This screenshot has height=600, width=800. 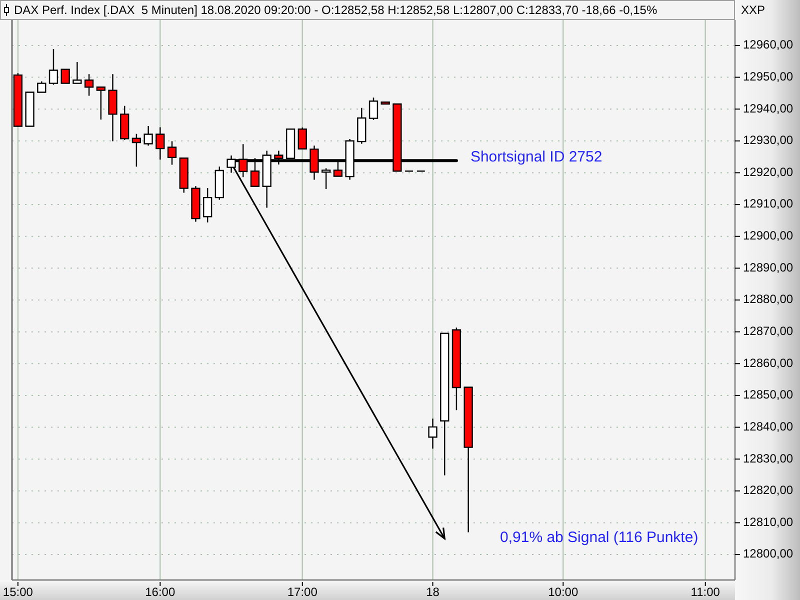 What do you see at coordinates (768, 108) in the screenshot?
I see `y-tick-label: 12940,00` at bounding box center [768, 108].